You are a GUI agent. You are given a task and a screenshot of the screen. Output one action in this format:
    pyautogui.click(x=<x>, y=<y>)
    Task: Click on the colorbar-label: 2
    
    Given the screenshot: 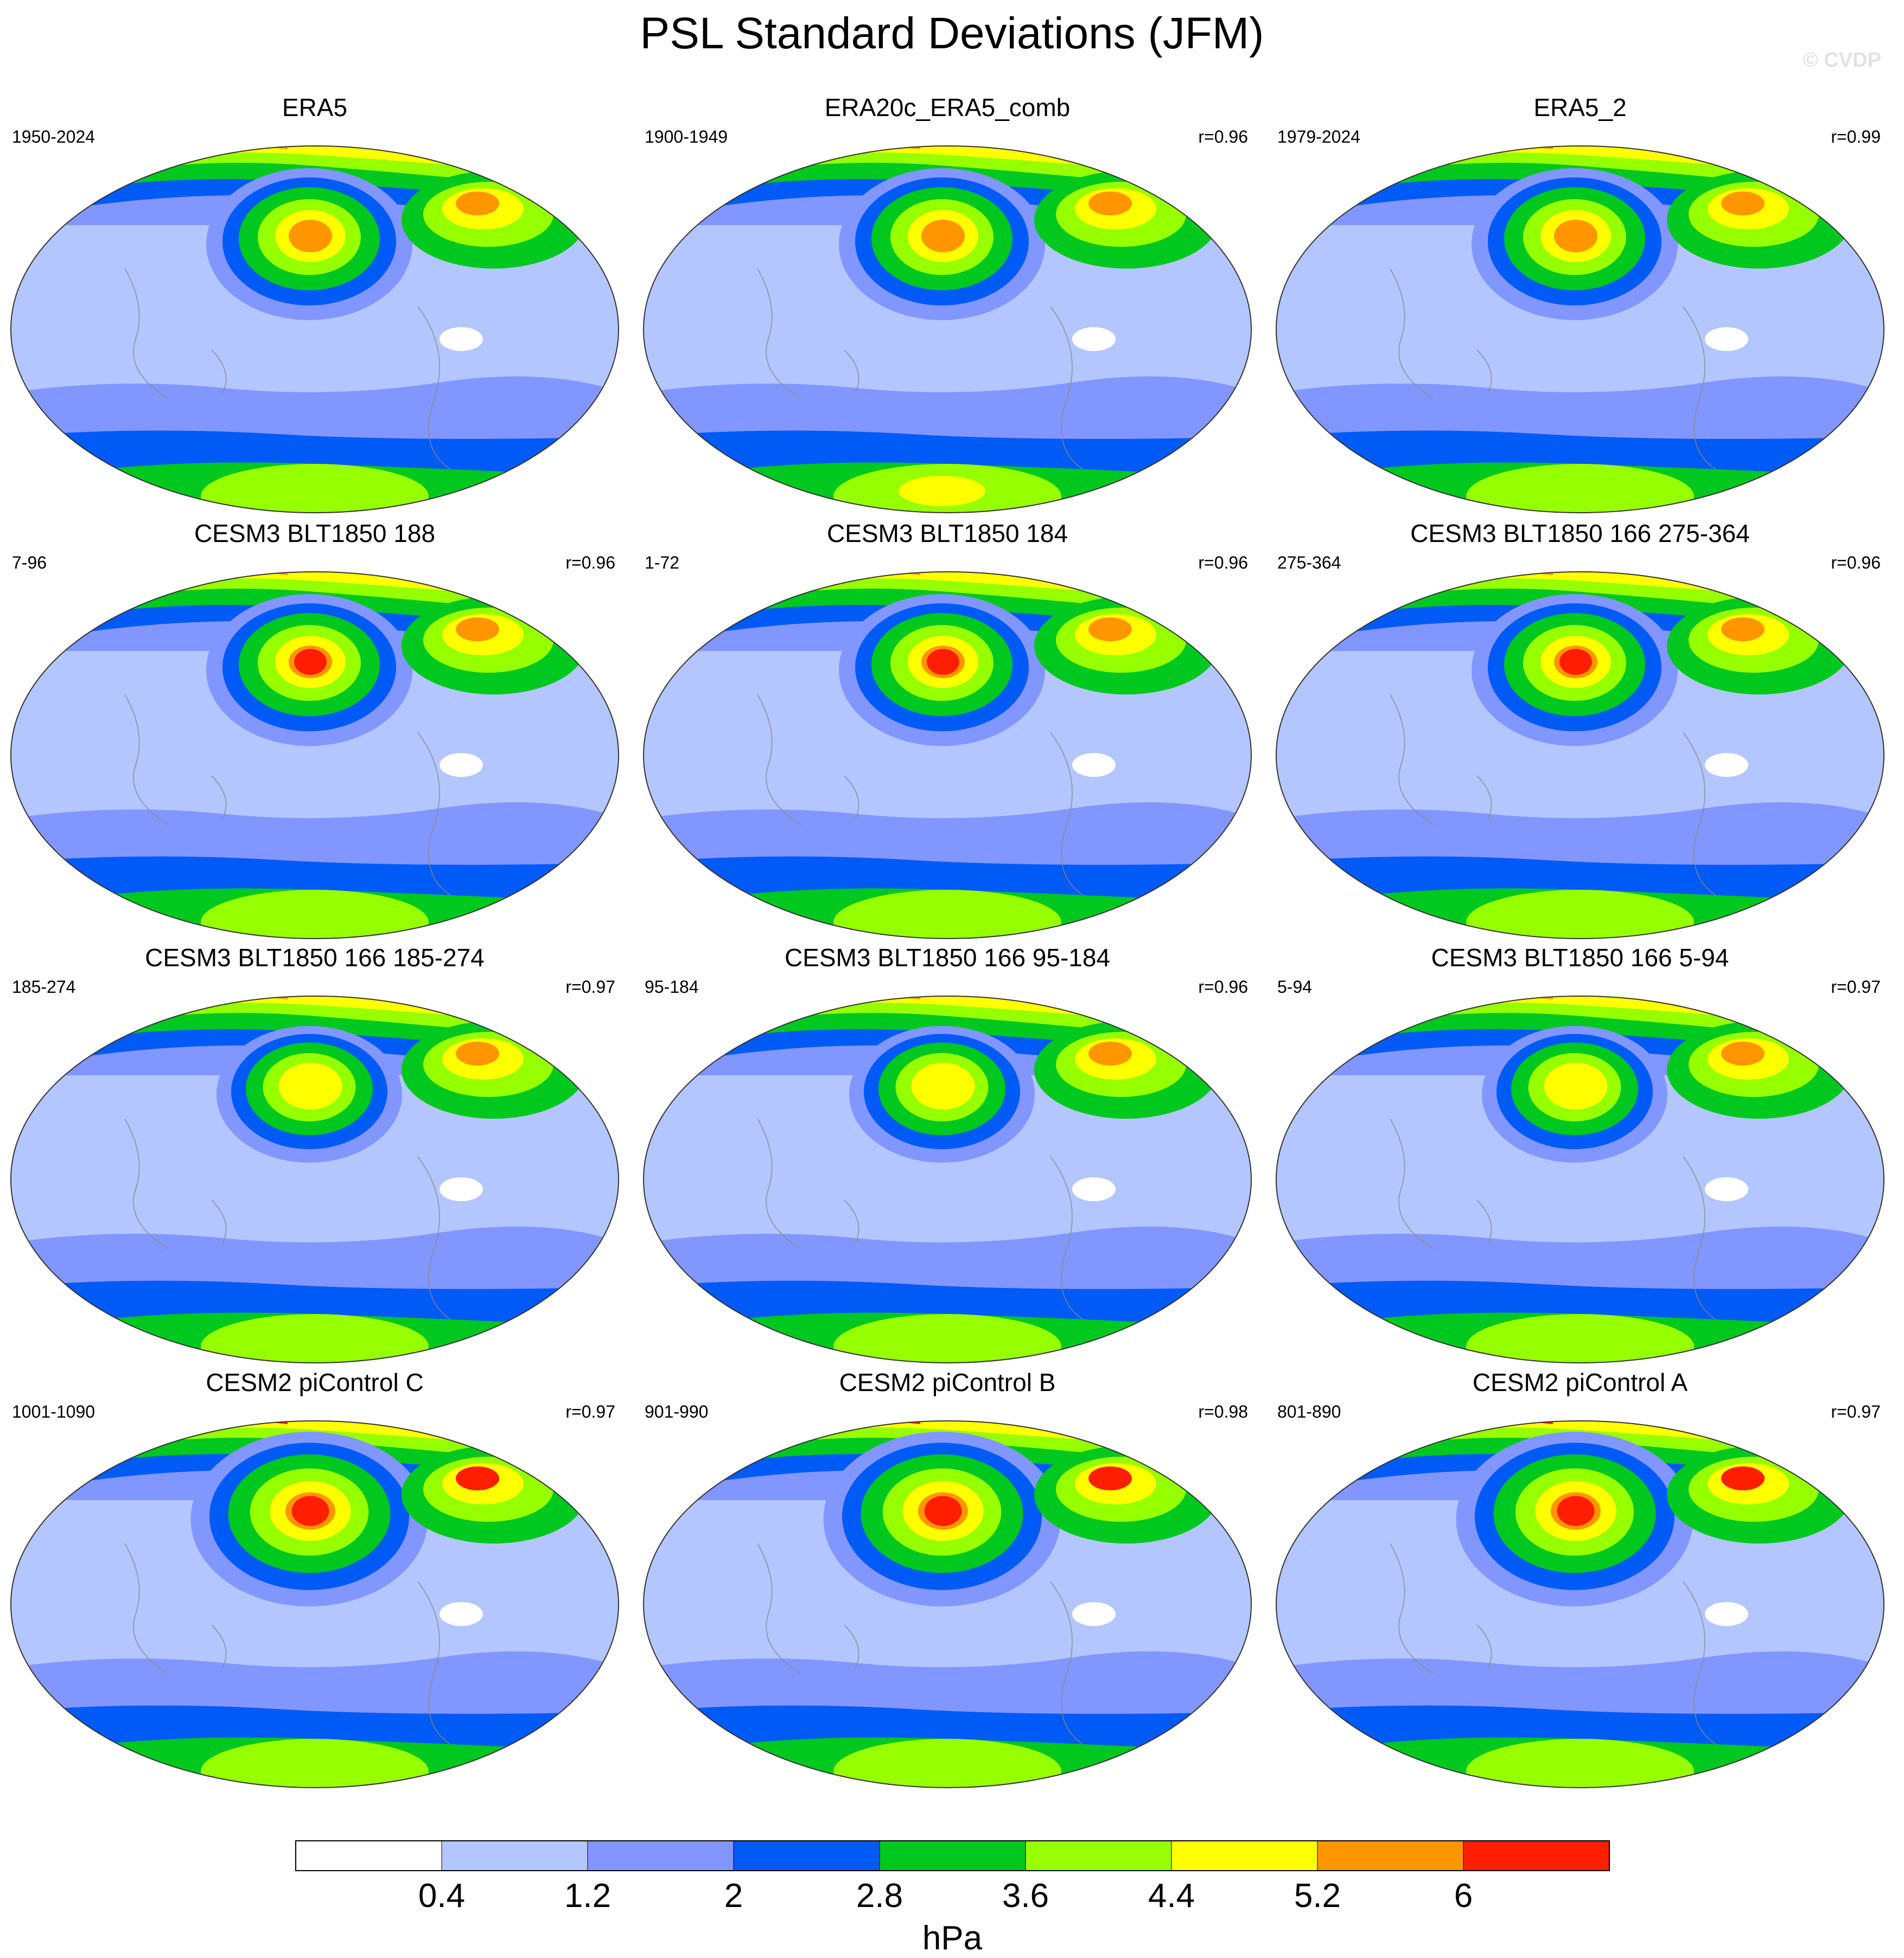 What is the action you would take?
    pyautogui.click(x=733, y=1896)
    